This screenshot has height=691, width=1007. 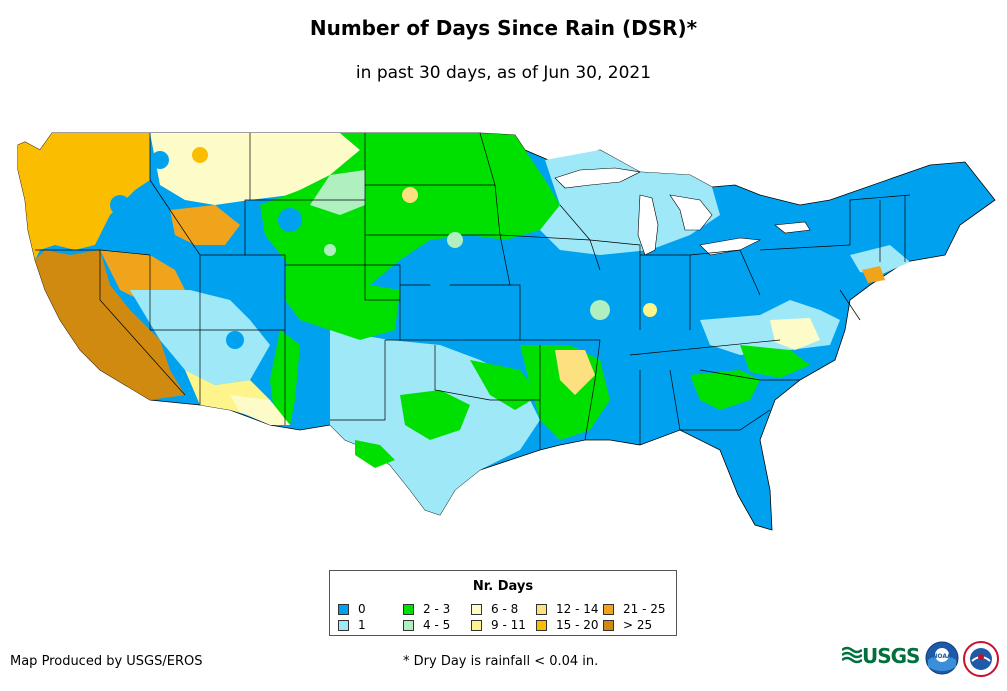 I want to click on legend-item: 0, so click(x=352, y=609).